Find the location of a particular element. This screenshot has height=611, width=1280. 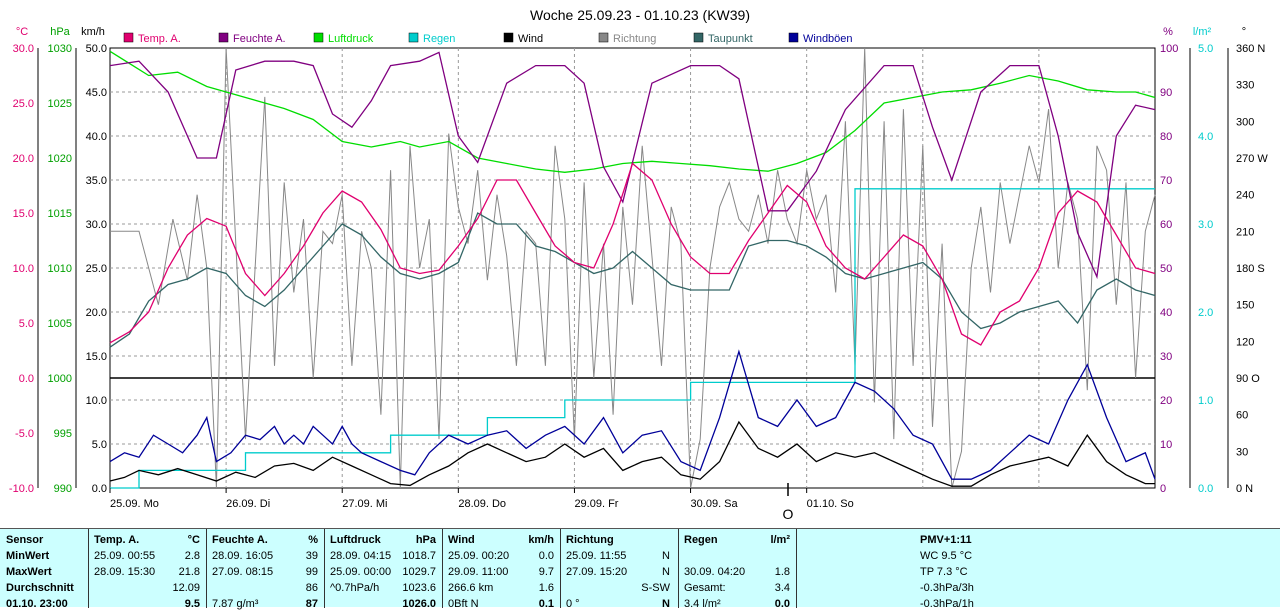

press-value: 1029.7 is located at coordinates (419, 572).